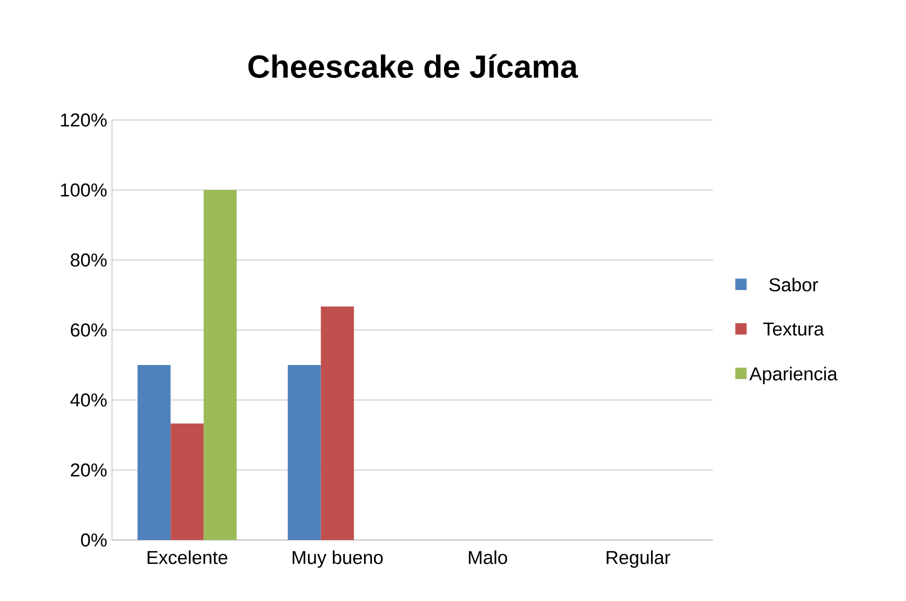  I want to click on y-tick-label: 100%, so click(83, 190).